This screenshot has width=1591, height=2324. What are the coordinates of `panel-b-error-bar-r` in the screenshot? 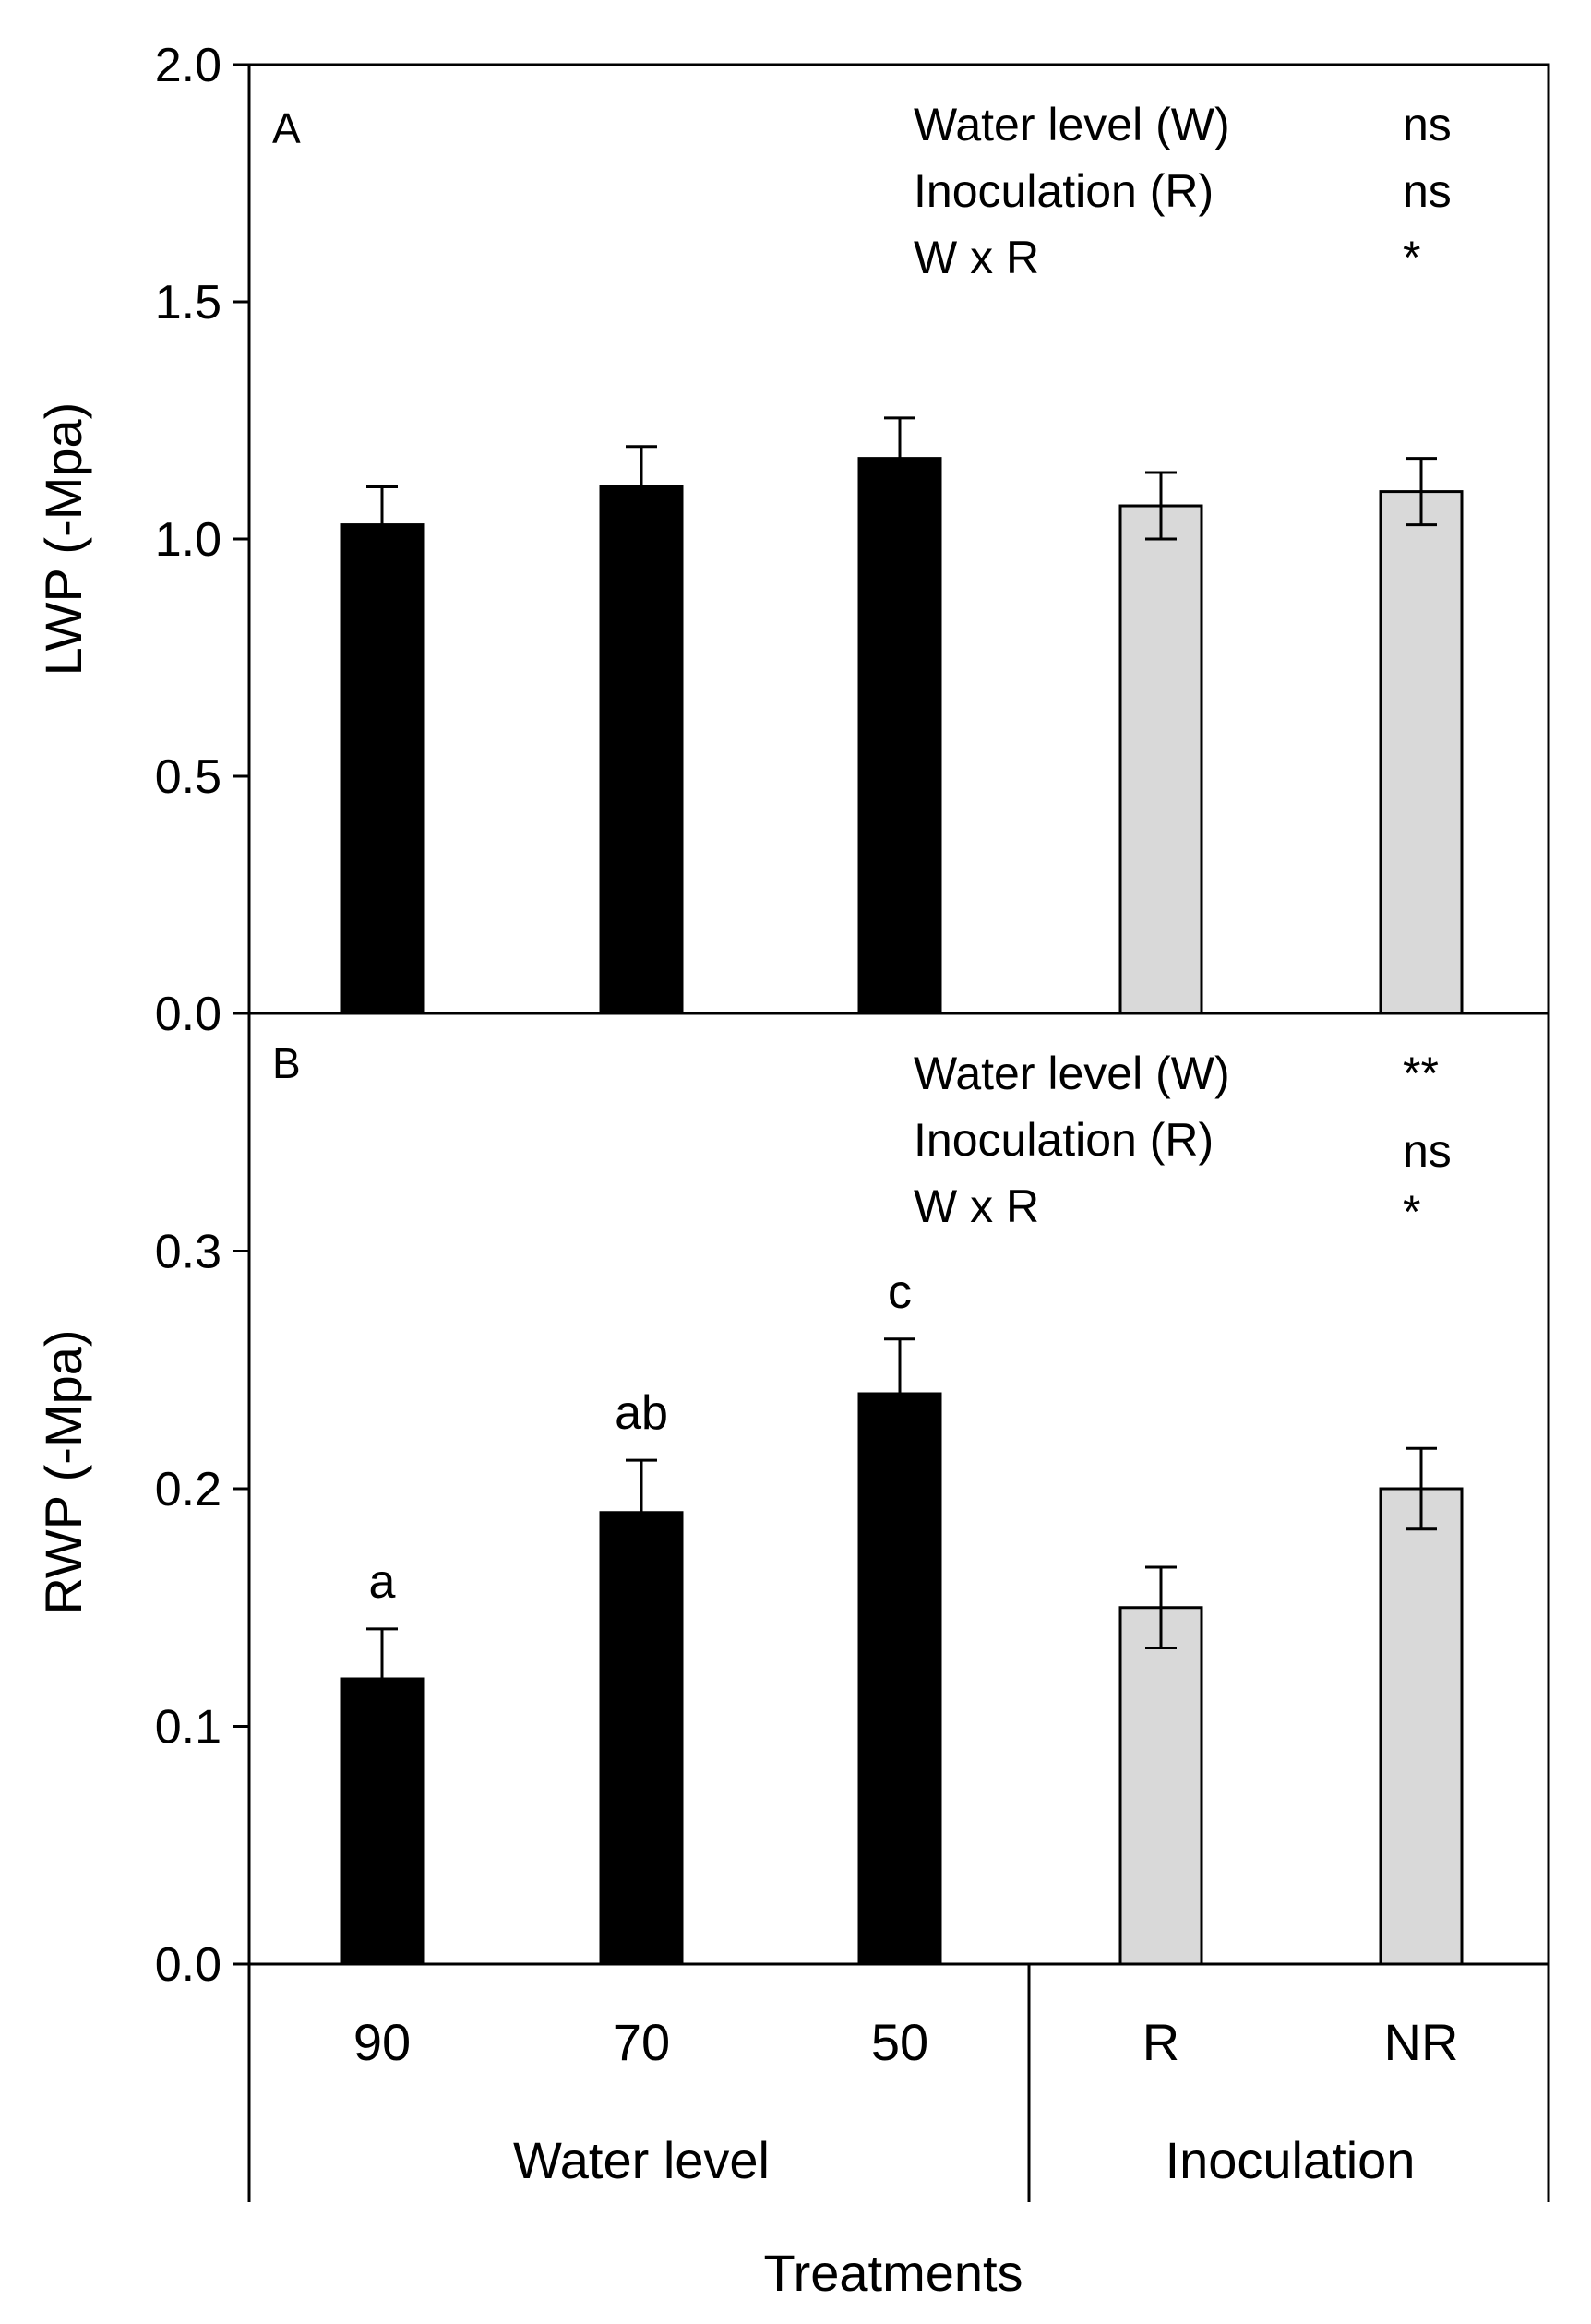 It's located at (1161, 1607).